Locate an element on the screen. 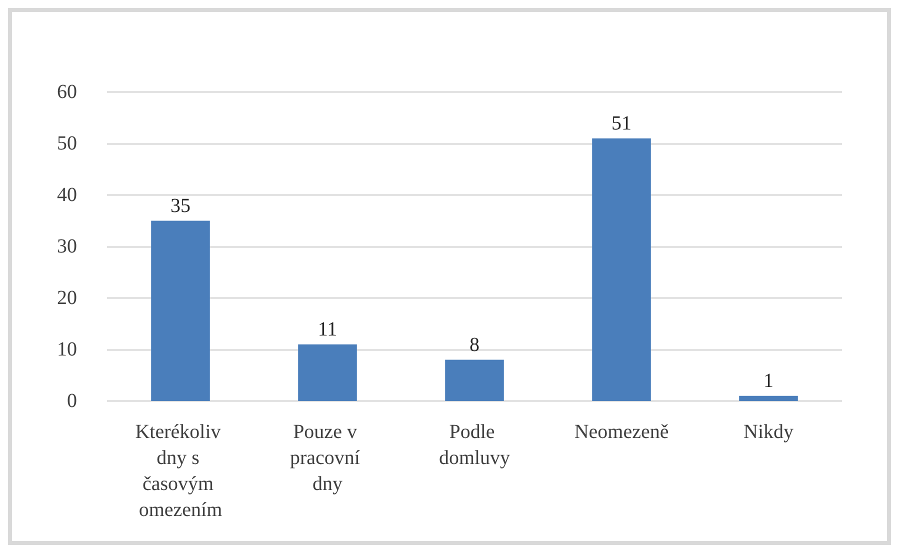 Image resolution: width=899 pixels, height=553 pixels. y-tick-label: 20 is located at coordinates (67, 298).